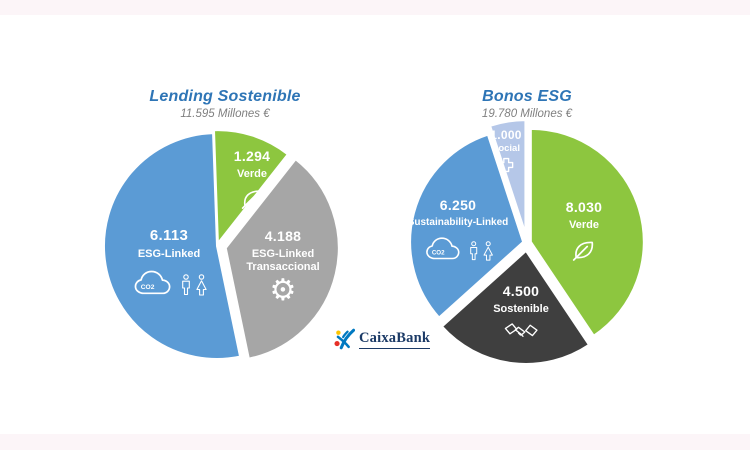 The width and height of the screenshot is (750, 450). What do you see at coordinates (458, 229) in the screenshot?
I see `slice-label-sustainability-linked: 6.250 Sustainability-Linked CO2` at bounding box center [458, 229].